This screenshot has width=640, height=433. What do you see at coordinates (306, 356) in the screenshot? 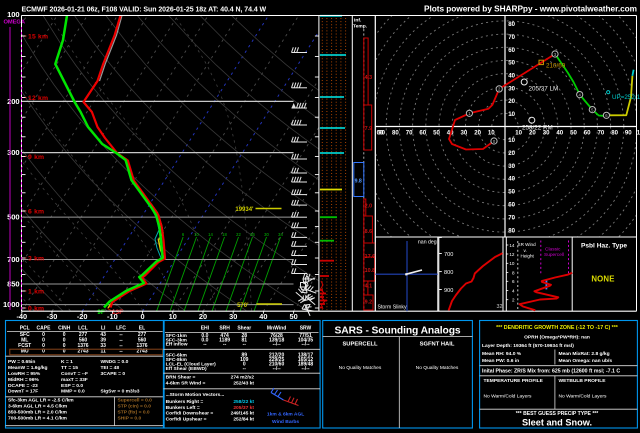
I see `svg-text: 138/17` at bounding box center [306, 356].